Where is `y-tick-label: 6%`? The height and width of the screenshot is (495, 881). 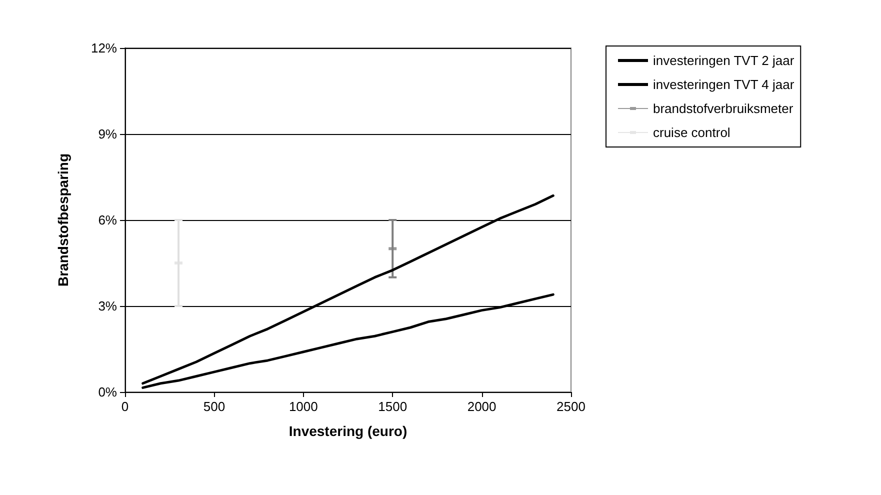
y-tick-label: 6% is located at coordinates (108, 220).